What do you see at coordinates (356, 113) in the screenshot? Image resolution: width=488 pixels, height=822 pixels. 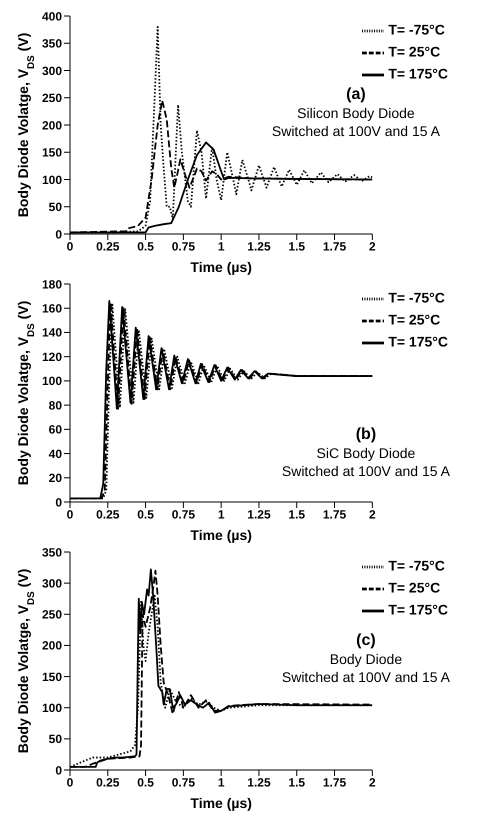 I see `annotation: Silicon Body Diode` at bounding box center [356, 113].